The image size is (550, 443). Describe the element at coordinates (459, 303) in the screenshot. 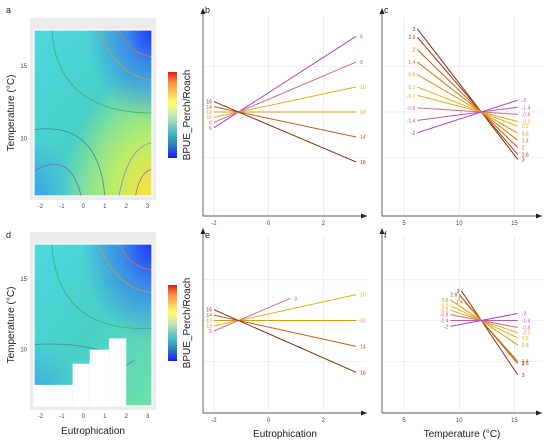

I see `series-left-label: 1.4` at that location.